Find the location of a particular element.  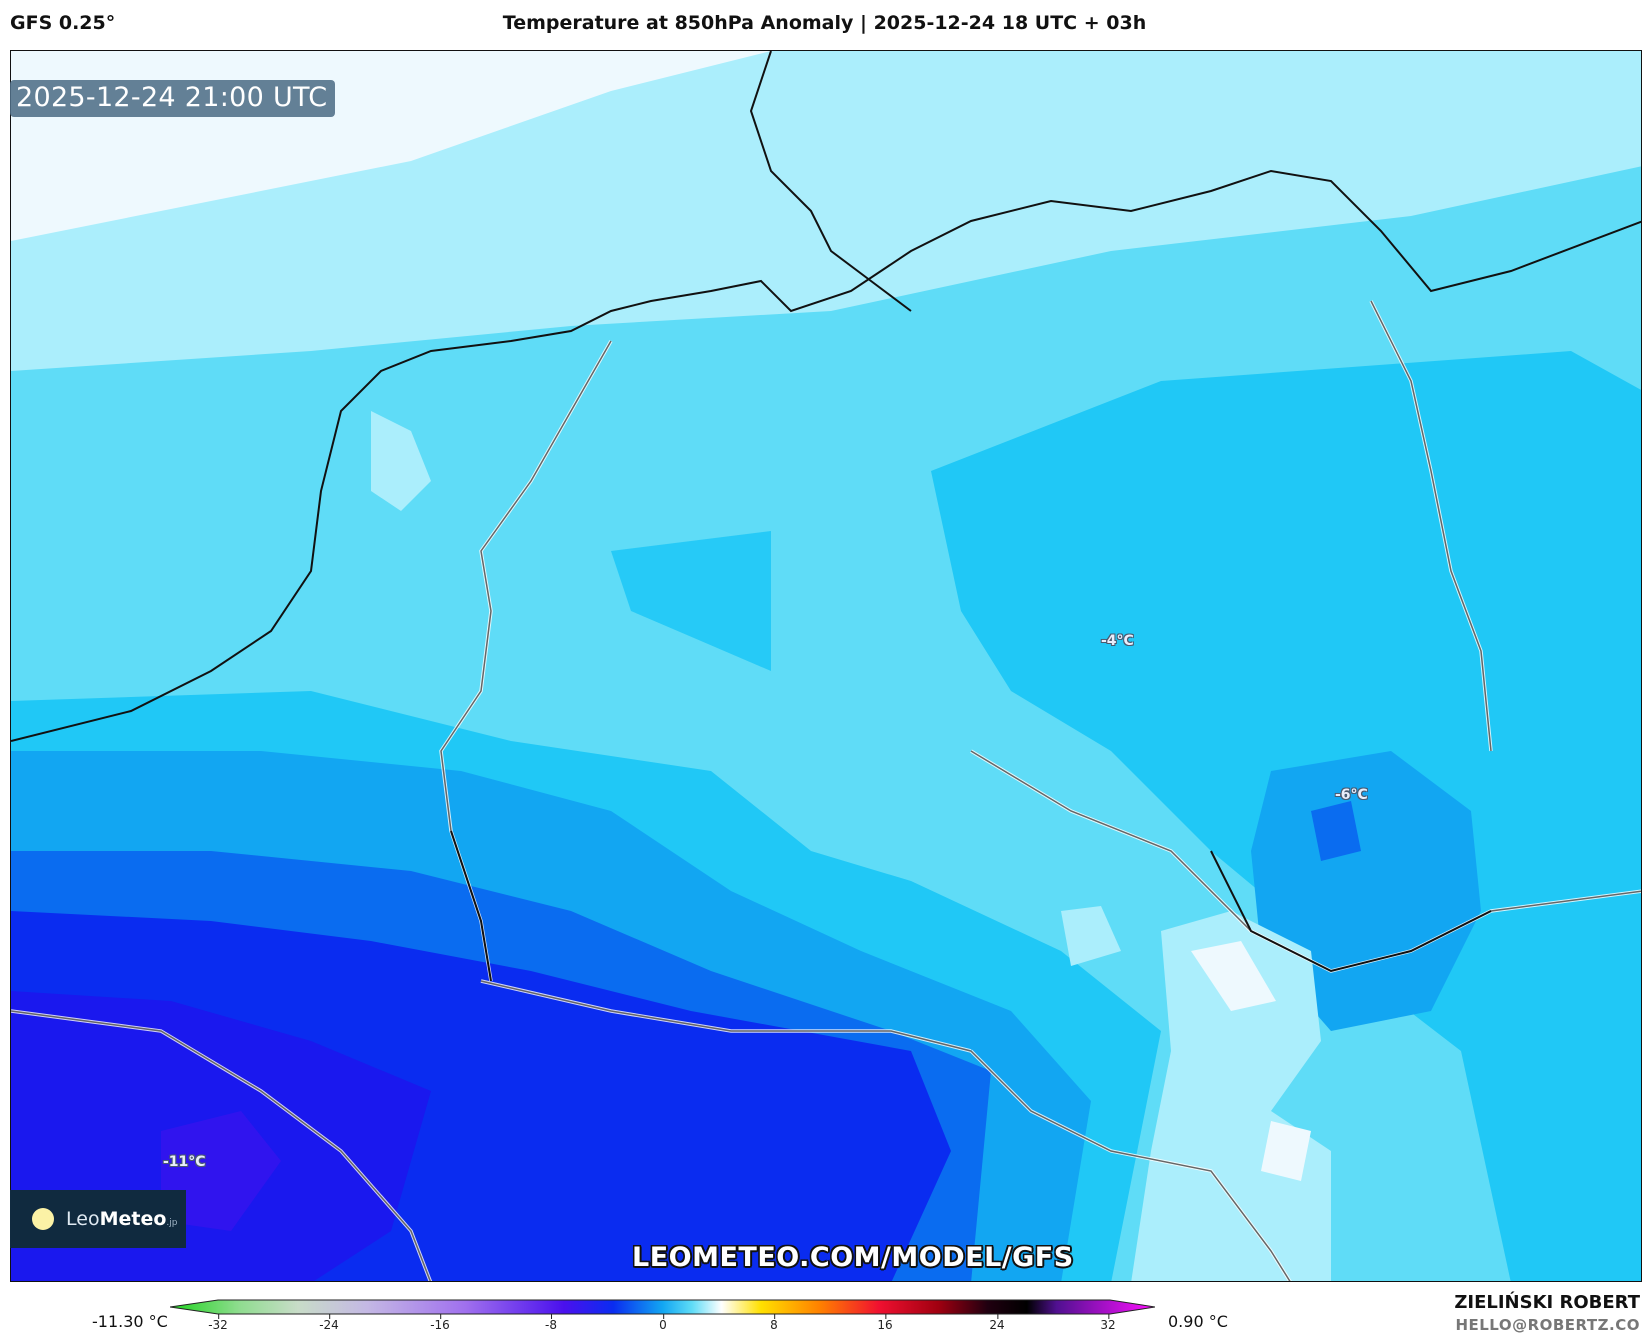

logo-text: LeoMeteo.jp is located at coordinates (122, 1219).